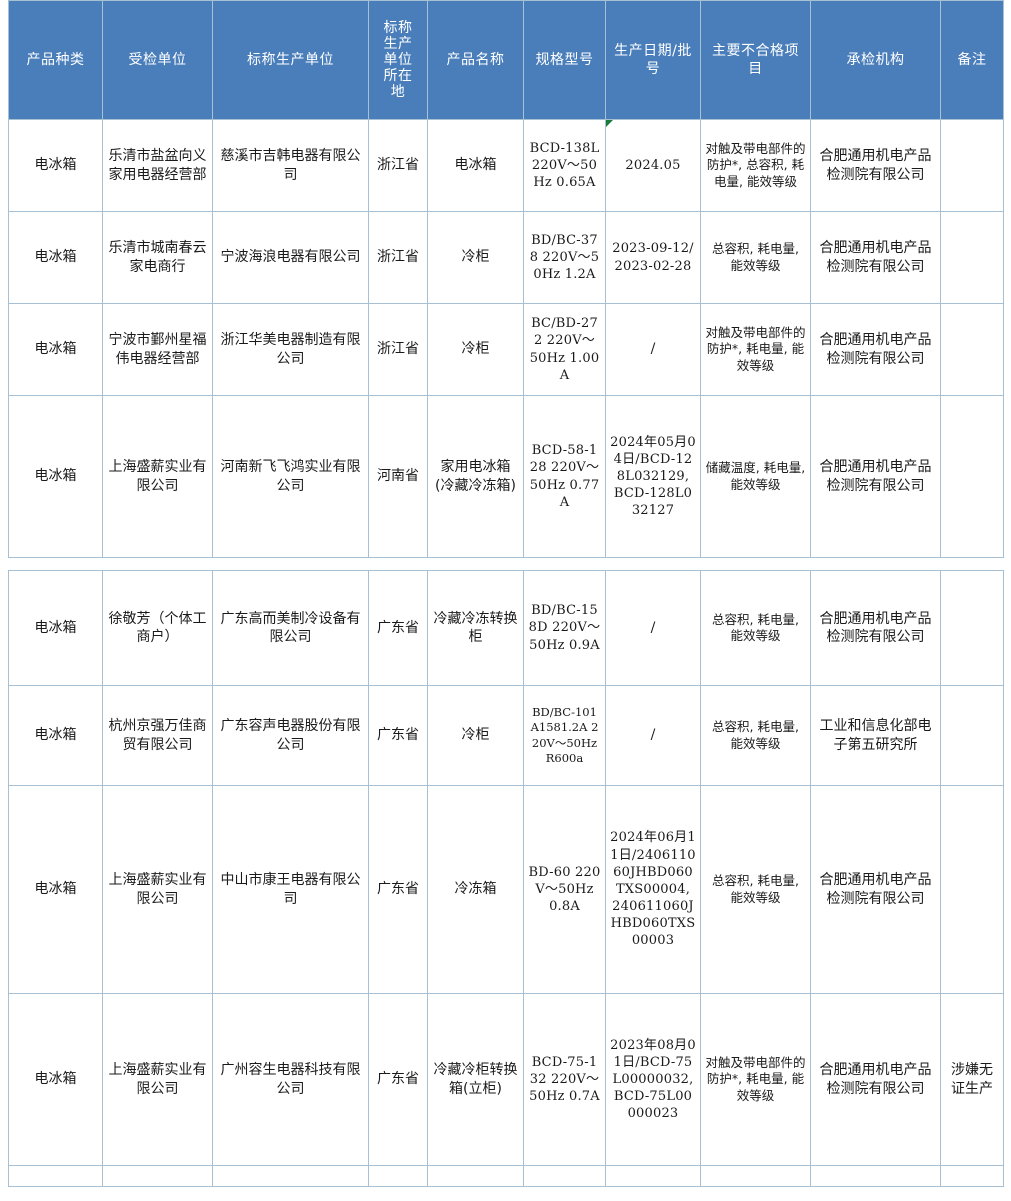 This screenshot has width=1011, height=1201. I want to click on cell-product, so click(475, 1176).